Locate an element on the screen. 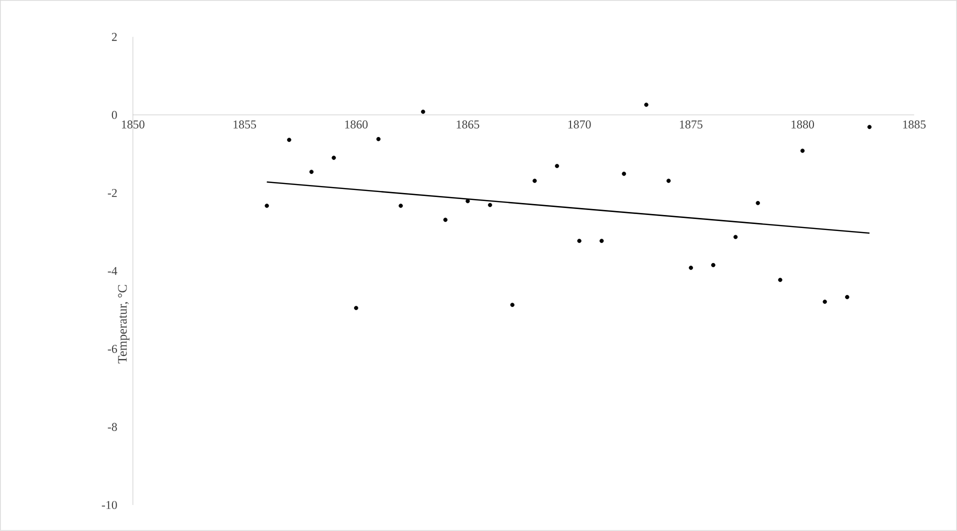  x-tick-label: 1885 is located at coordinates (914, 124).